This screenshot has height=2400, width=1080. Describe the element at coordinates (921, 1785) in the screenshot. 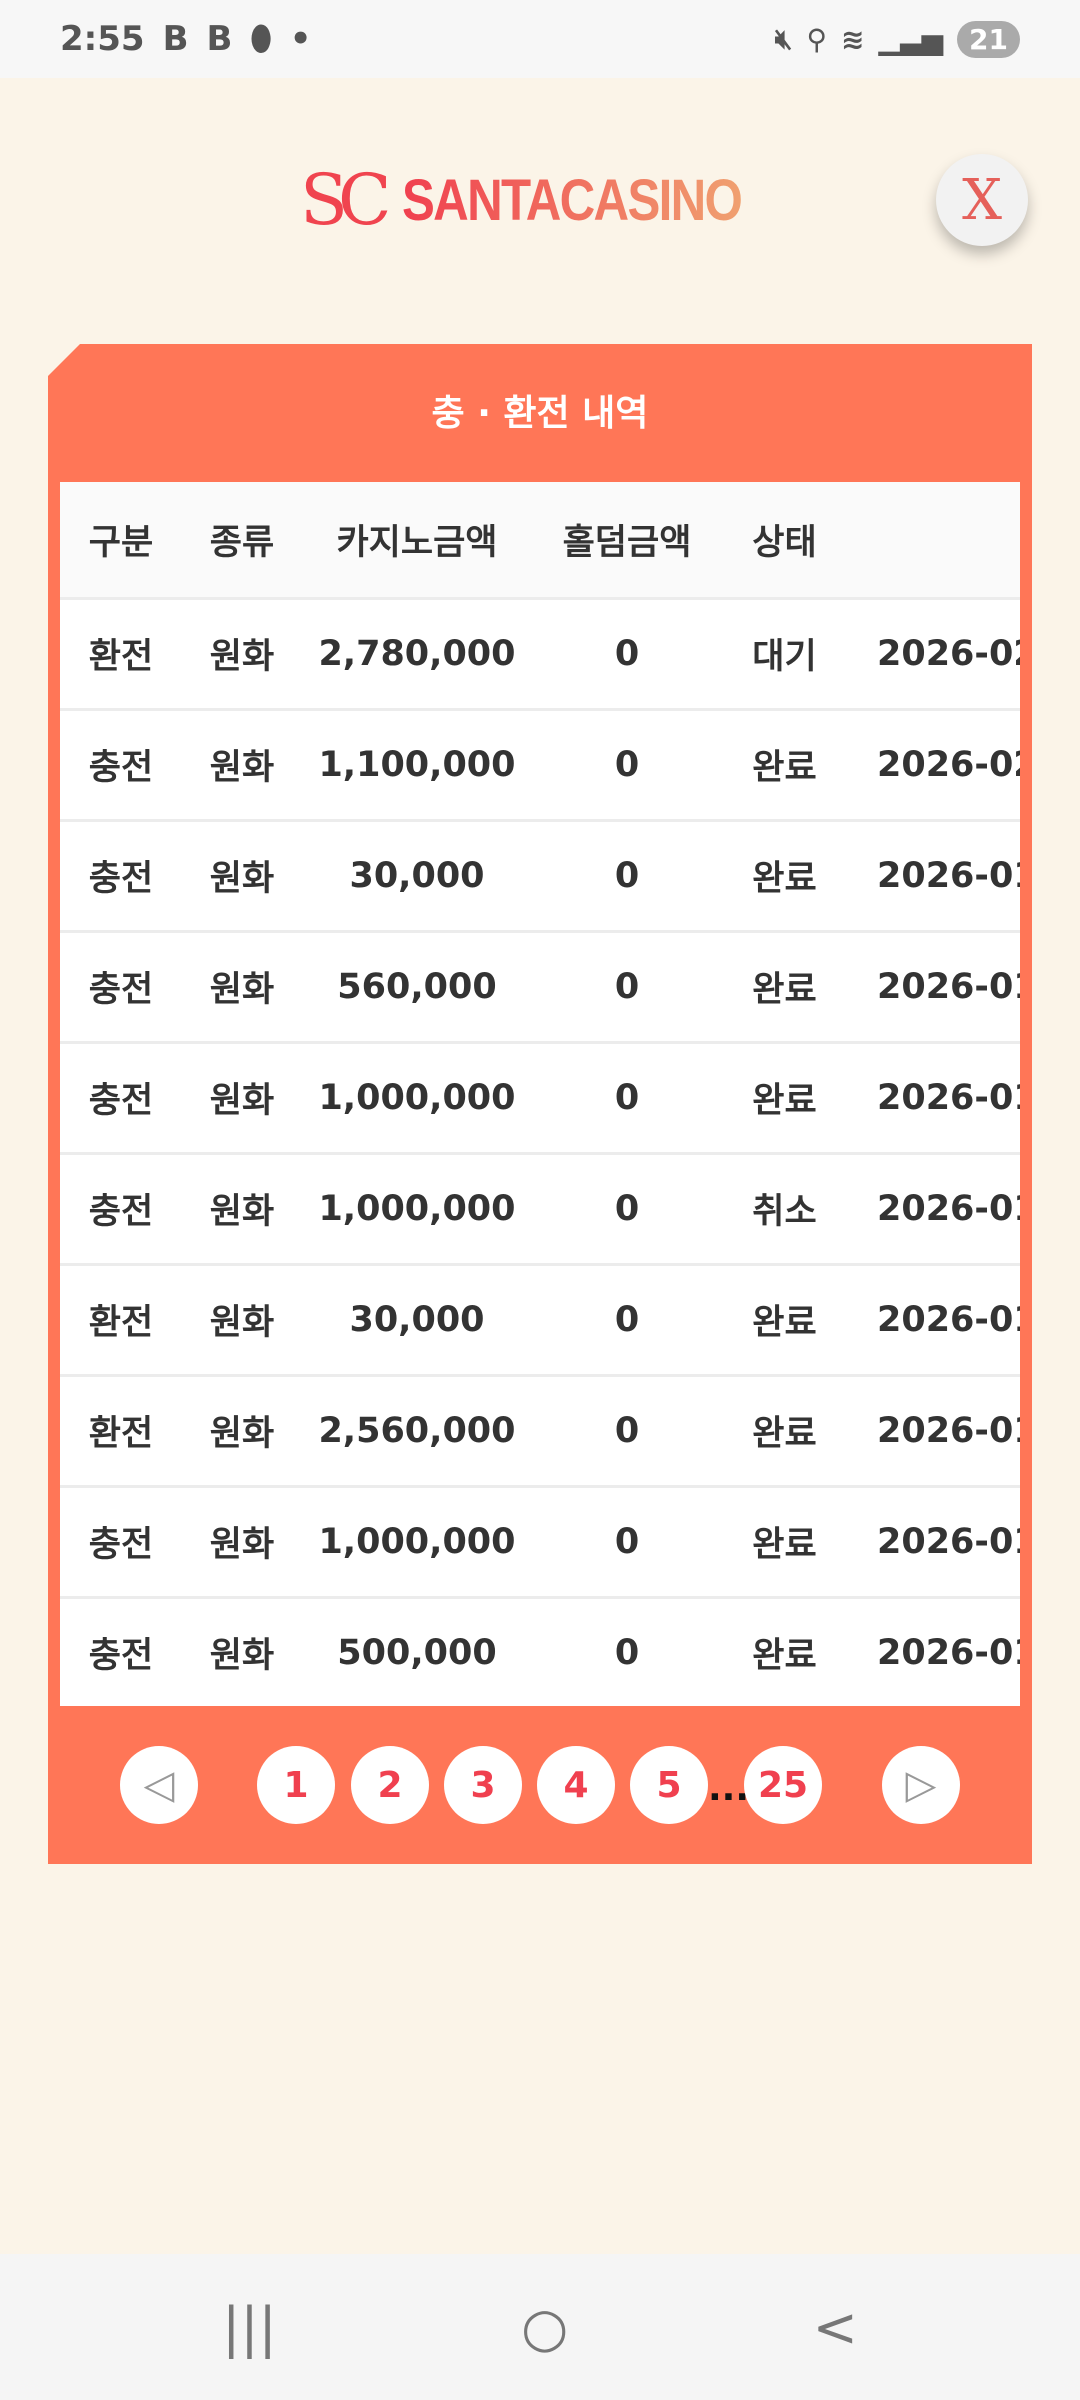

I see `next-page-button: ▷` at that location.